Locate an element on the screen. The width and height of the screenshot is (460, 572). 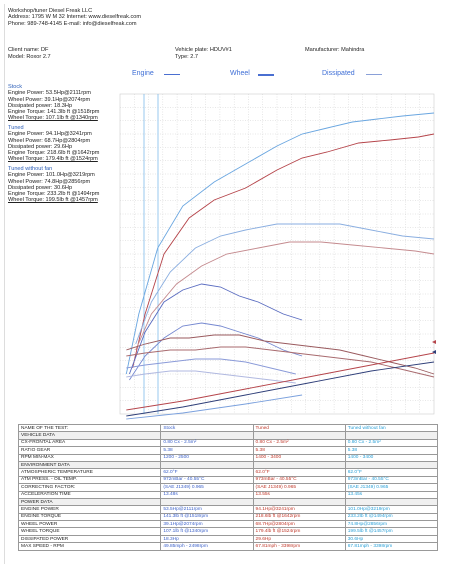
table-value-cell: 199.5lb ft @1457rpm is located at coordinates (391, 531).